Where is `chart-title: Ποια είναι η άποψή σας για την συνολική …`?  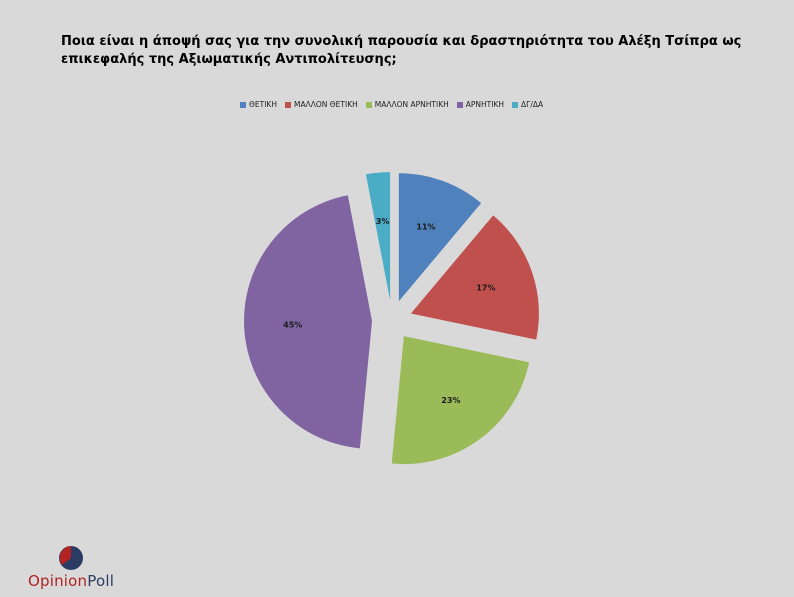
chart-title: Ποια είναι η άποψή σας για την συνολική … is located at coordinates (401, 50).